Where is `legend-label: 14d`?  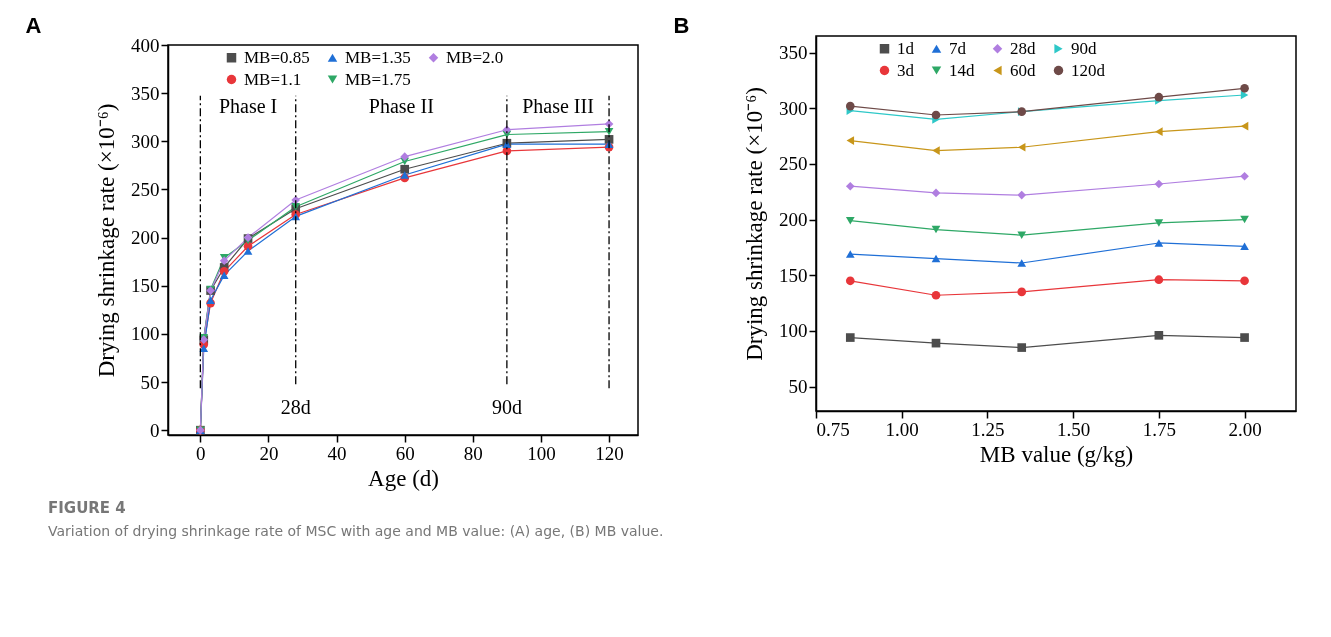 legend-label: 14d is located at coordinates (962, 70).